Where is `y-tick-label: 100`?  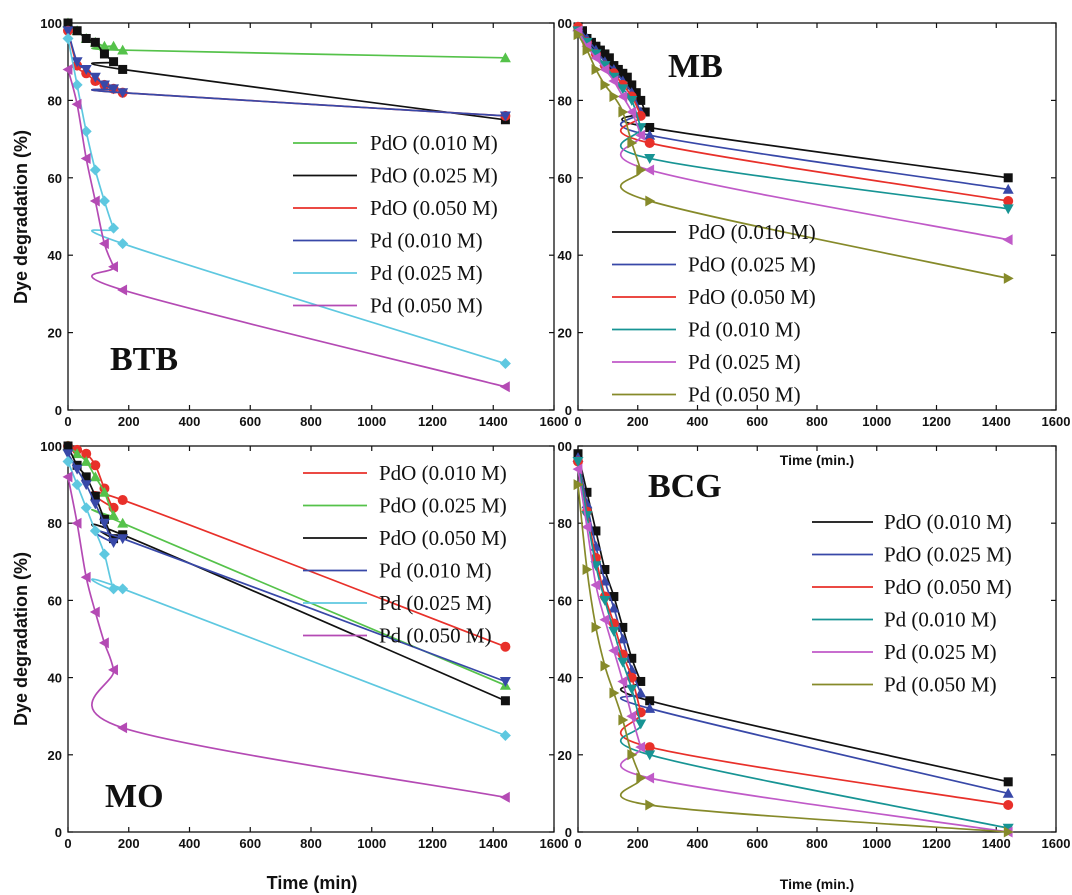
y-tick-label: 100 is located at coordinates (51, 446).